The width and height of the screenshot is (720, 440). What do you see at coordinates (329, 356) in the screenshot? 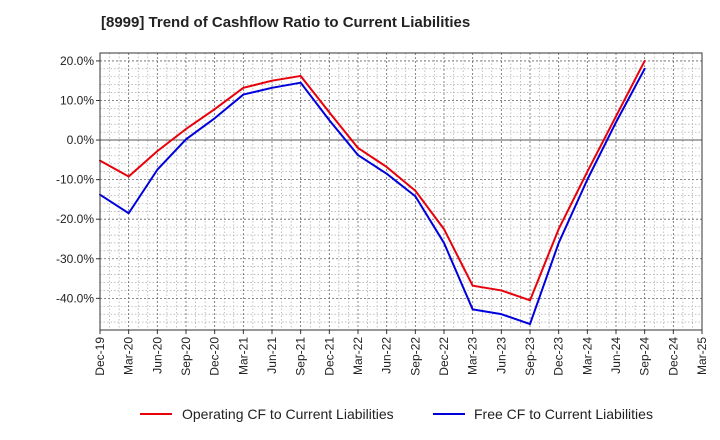
I see `x-tick-label: Dec-21` at bounding box center [329, 356].